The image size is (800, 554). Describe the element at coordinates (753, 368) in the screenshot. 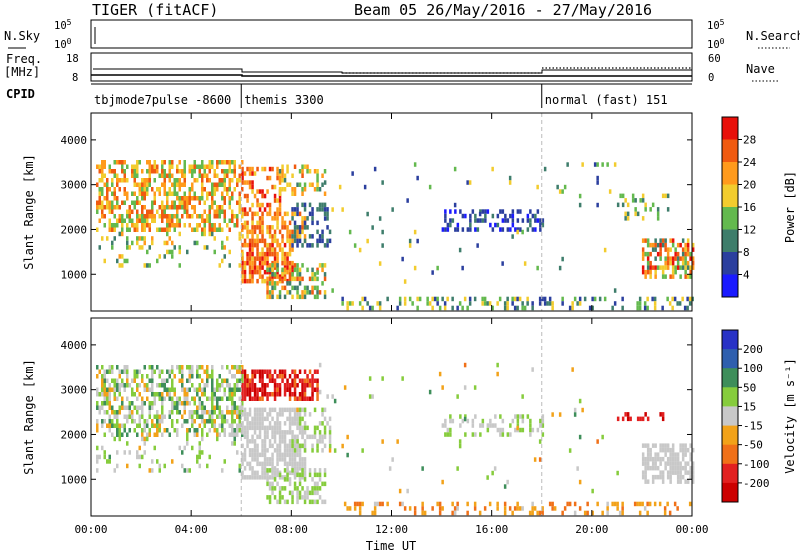

I see `colorbar-tick-label: 100` at that location.